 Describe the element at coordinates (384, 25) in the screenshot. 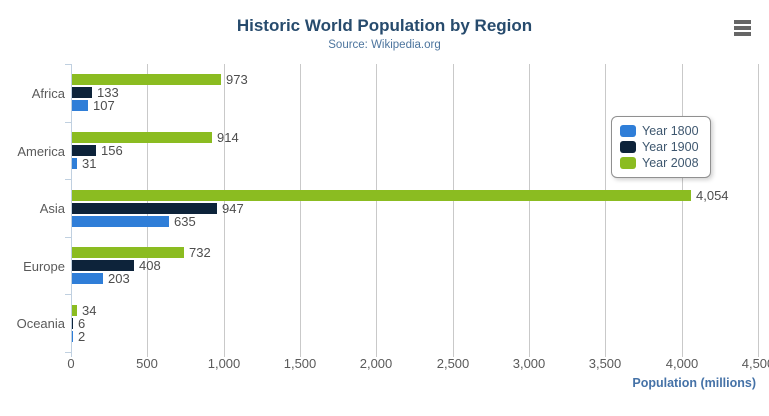

I see `chart-title: Historic World Population by Region` at that location.